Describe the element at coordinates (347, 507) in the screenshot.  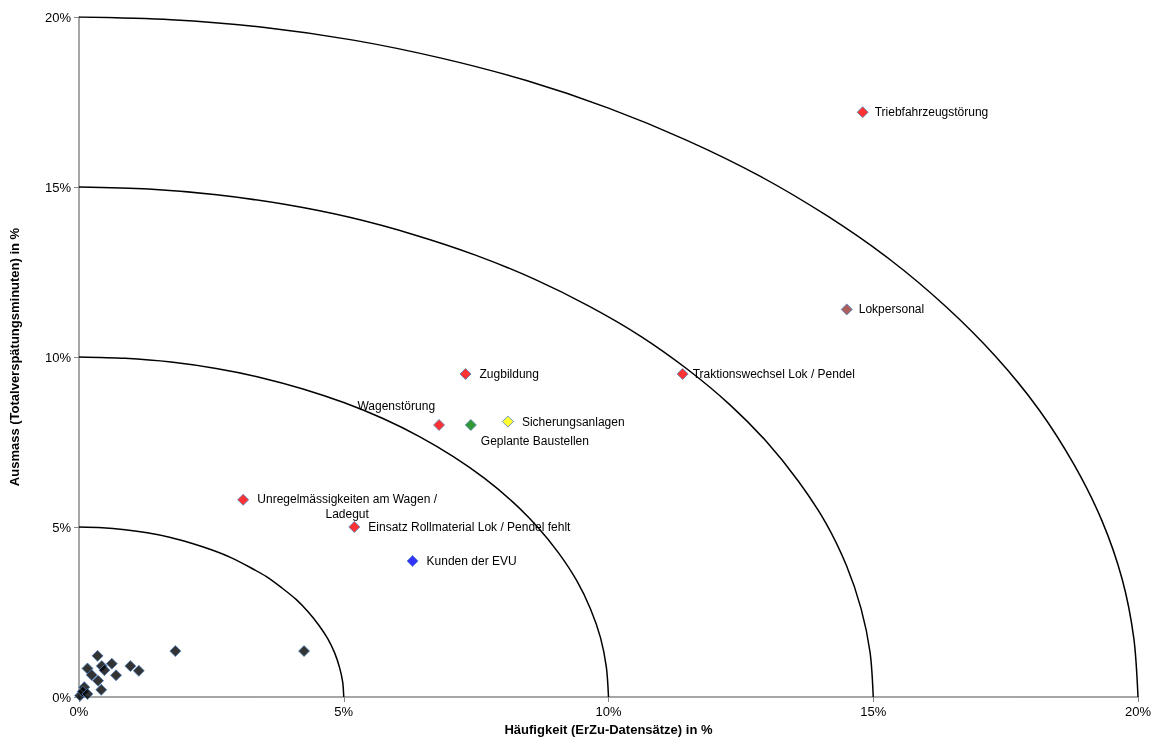
I see `annotation: Unregelmässigkeiten am Wagen / Ladegut` at that location.